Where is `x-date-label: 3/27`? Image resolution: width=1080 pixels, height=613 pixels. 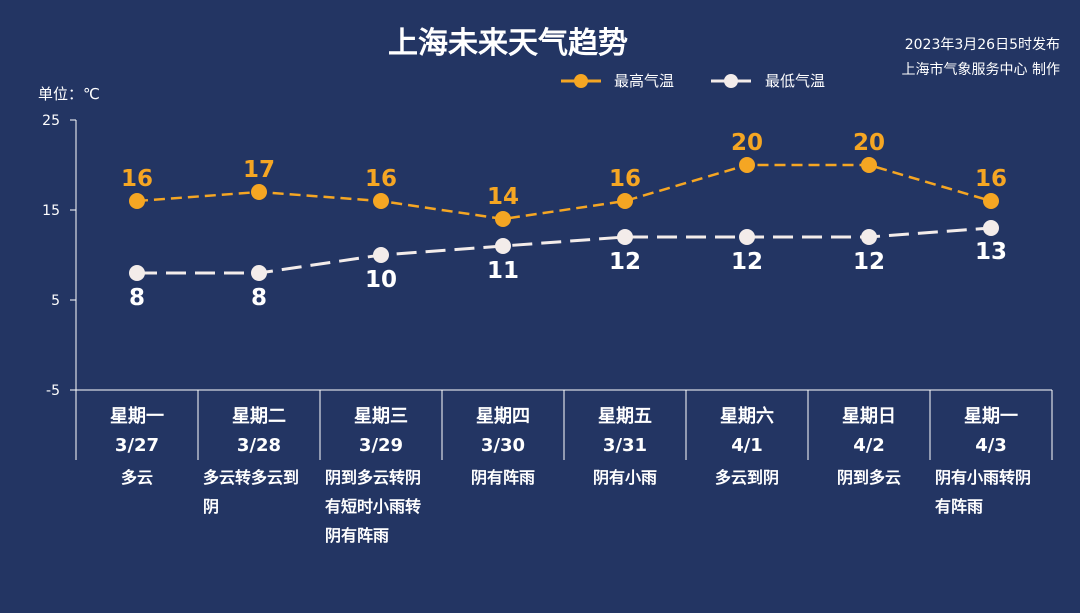 x-date-label: 3/27 is located at coordinates (137, 445).